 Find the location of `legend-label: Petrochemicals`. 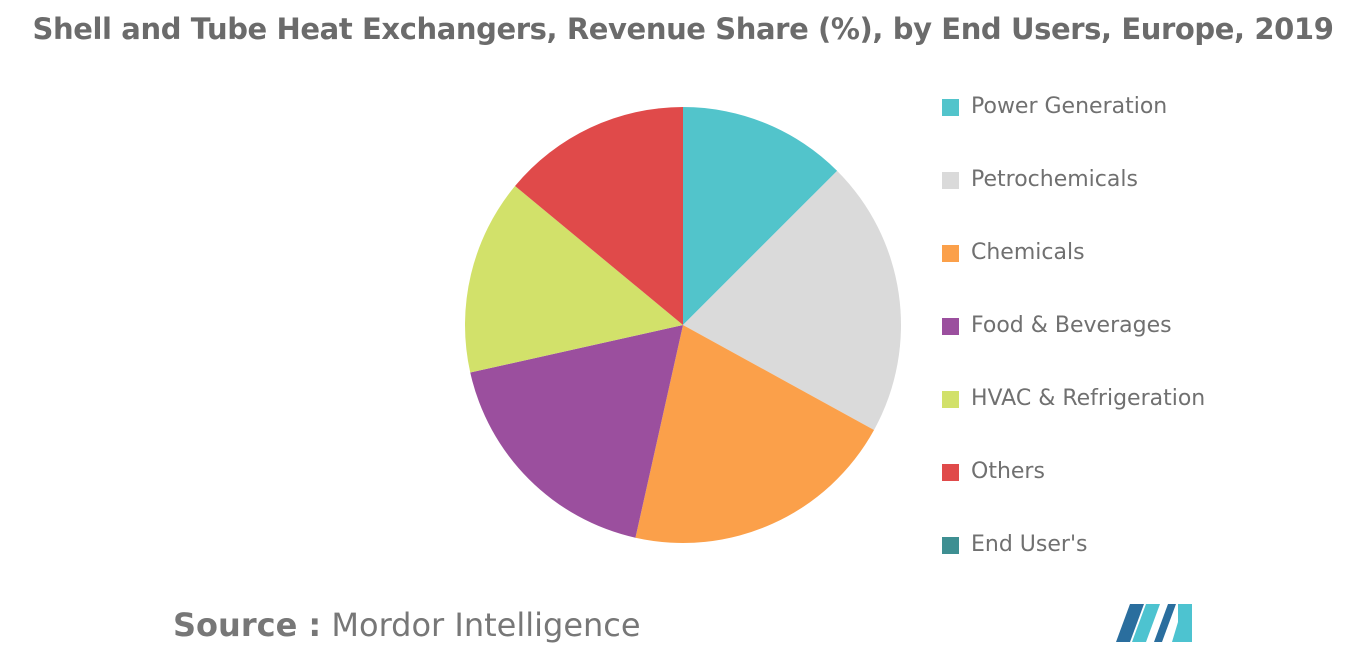

legend-label: Petrochemicals is located at coordinates (1054, 179).